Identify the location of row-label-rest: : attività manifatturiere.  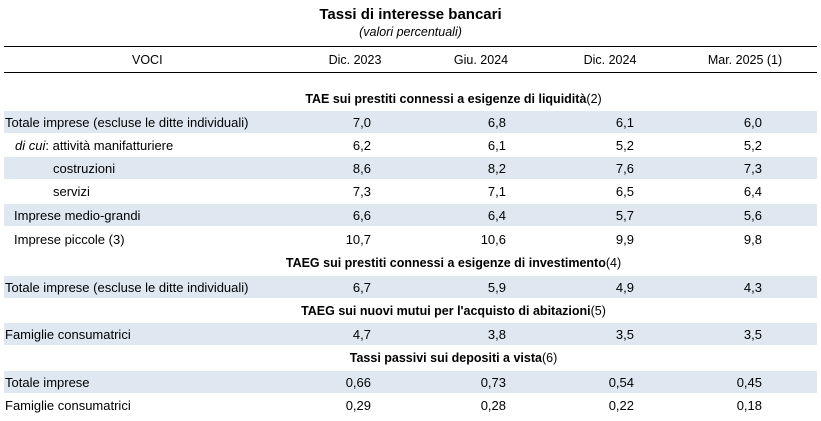
(109, 145).